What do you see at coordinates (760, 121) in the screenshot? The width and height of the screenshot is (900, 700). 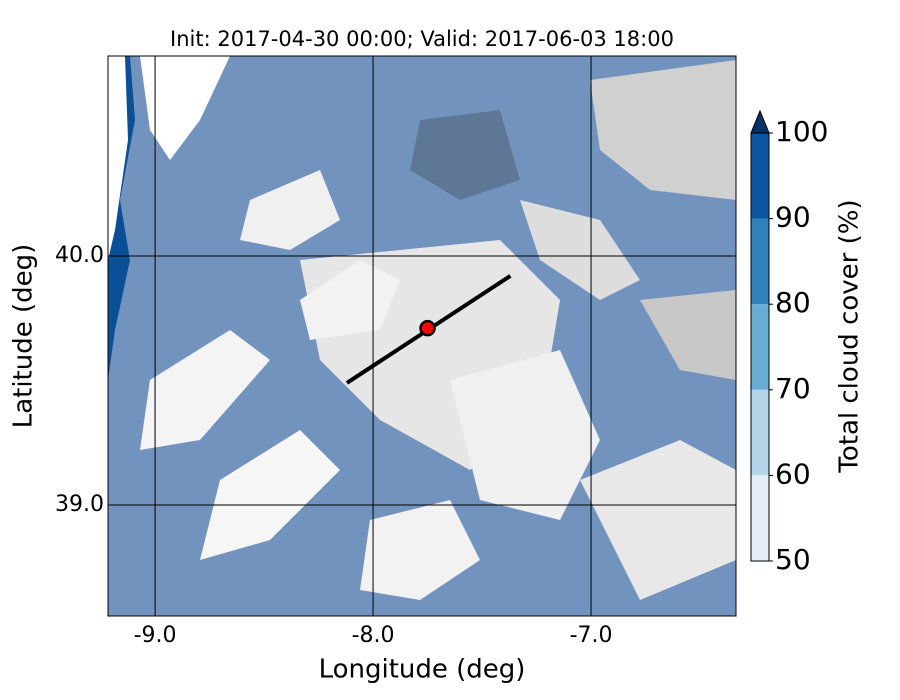 I see `colorbar-extend` at bounding box center [760, 121].